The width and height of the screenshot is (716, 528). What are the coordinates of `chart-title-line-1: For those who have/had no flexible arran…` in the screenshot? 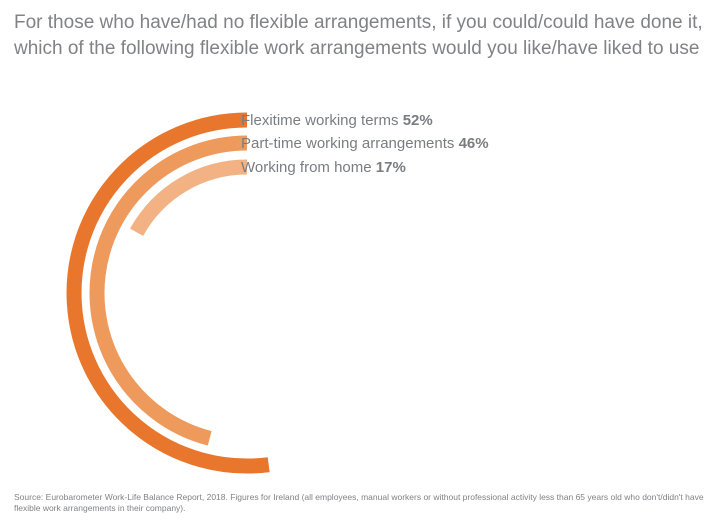 It's located at (358, 22).